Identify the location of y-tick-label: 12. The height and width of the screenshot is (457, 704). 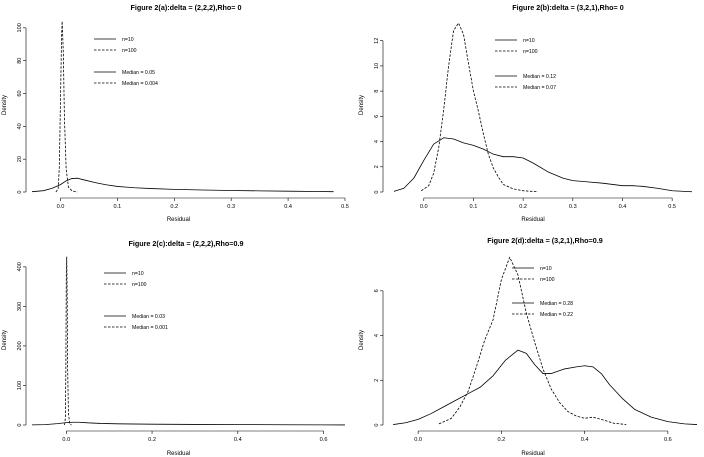
(377, 41).